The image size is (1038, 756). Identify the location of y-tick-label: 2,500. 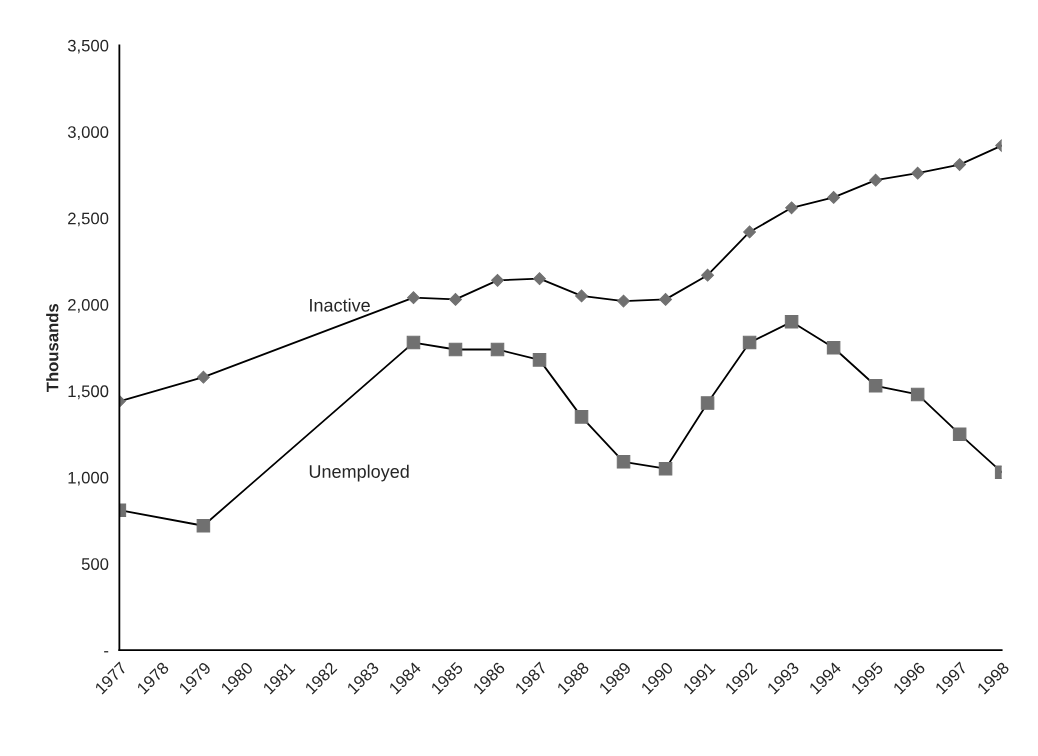
(88, 219).